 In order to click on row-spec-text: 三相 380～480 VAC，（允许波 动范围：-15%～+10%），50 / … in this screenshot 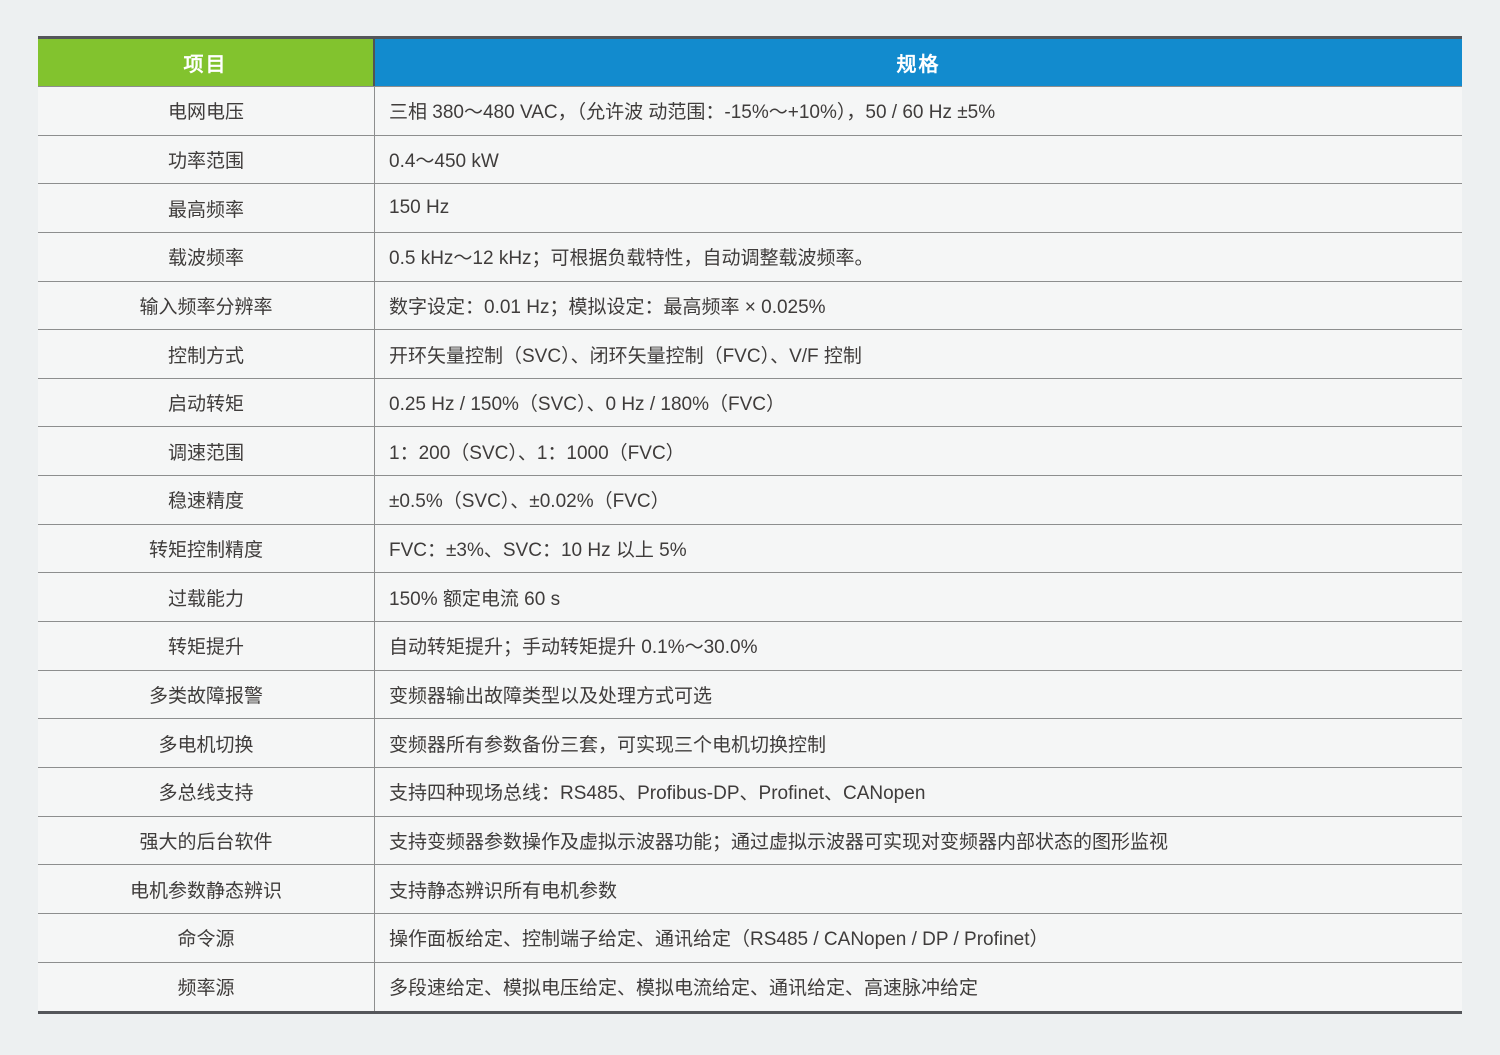, I will do `click(692, 113)`.